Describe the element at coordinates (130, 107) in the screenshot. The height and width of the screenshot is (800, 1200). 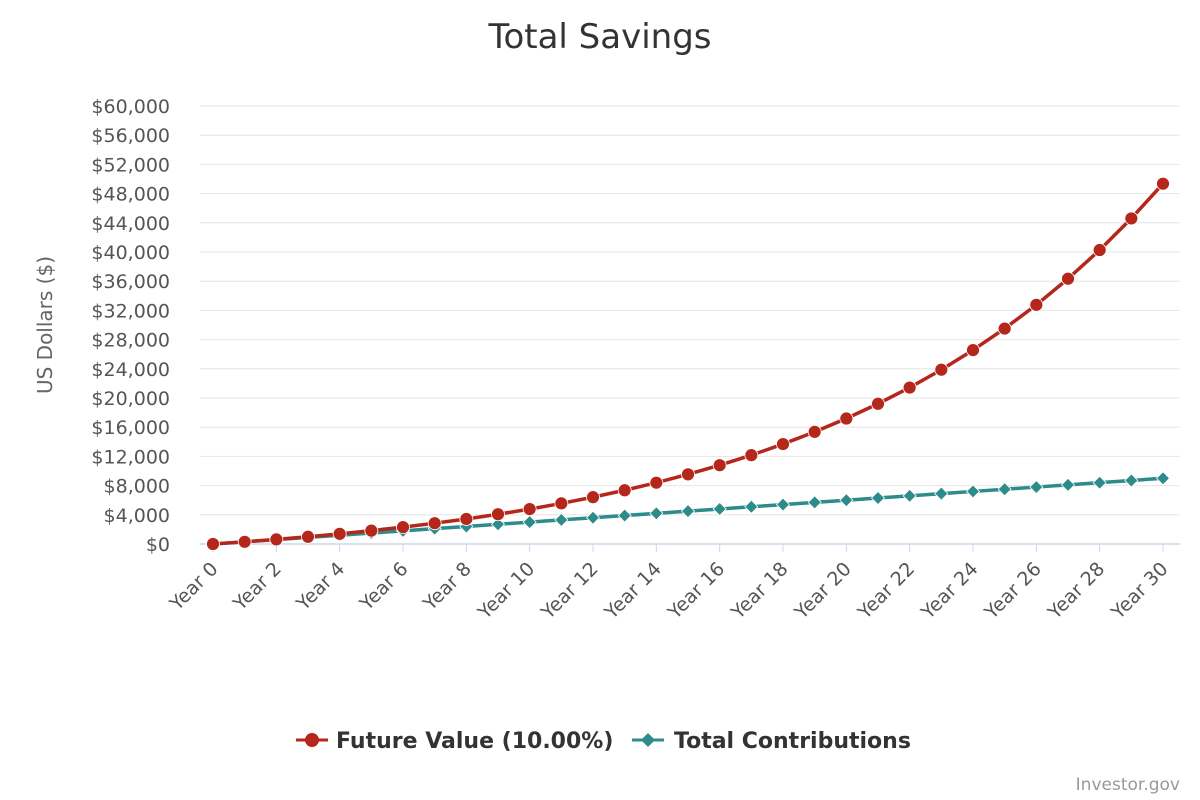
I see `y-tick-label: $60,000` at that location.